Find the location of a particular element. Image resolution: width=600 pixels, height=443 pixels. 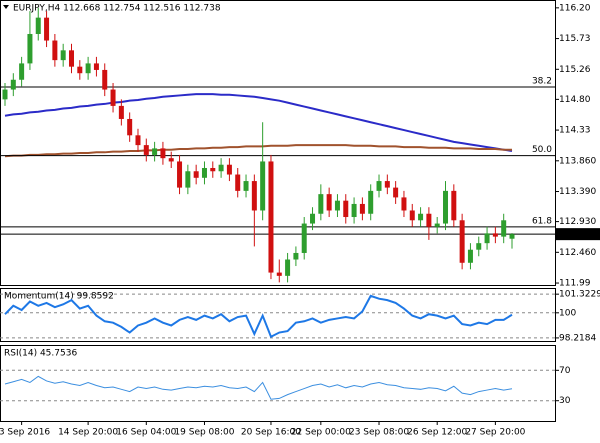

y-tick-label: 98.2184 is located at coordinates (577, 338).